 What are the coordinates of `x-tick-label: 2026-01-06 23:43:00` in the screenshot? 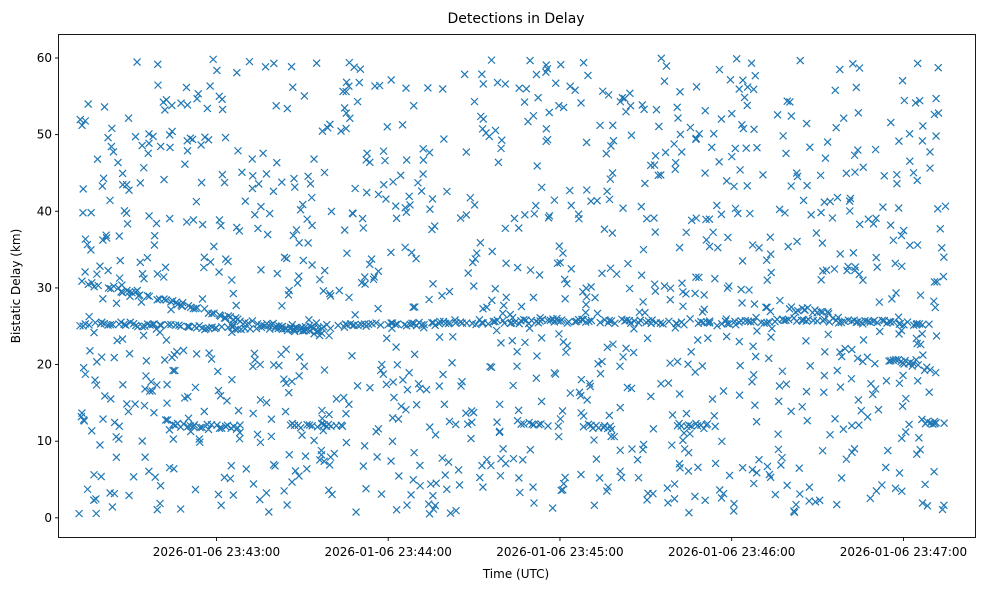 It's located at (216, 552).